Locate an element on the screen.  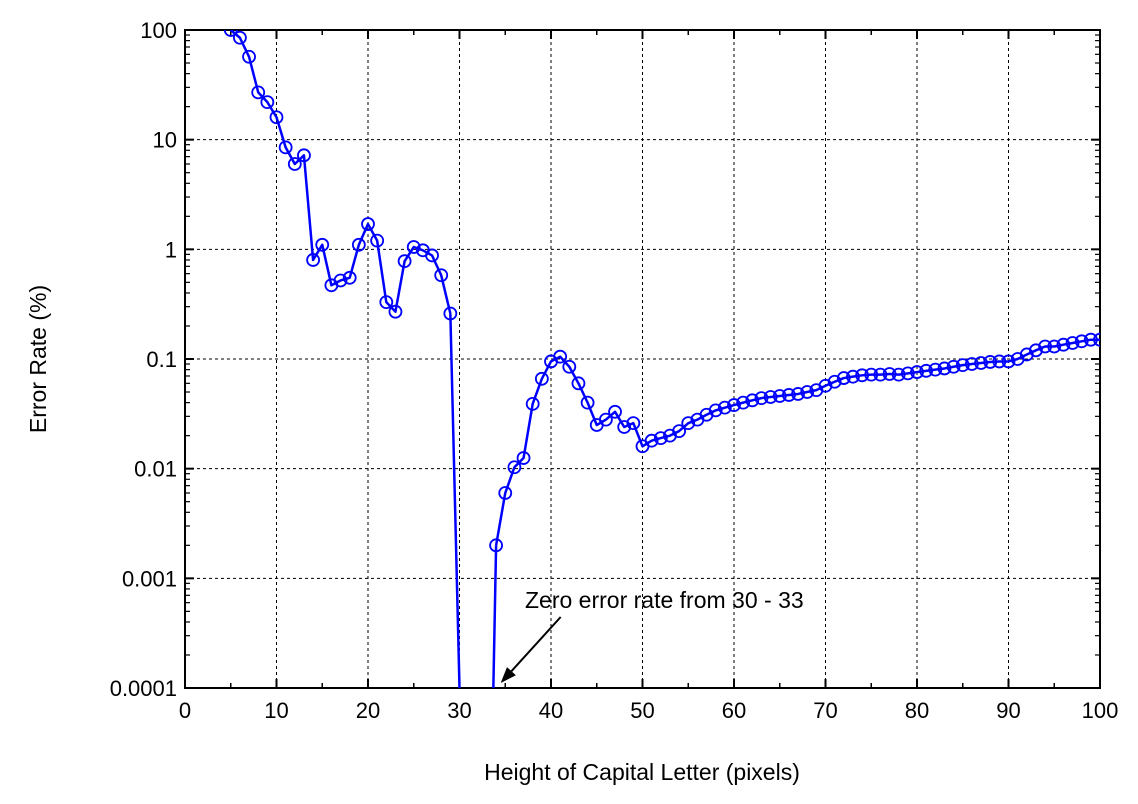
x-tick-label: 90 is located at coordinates (1008, 710).